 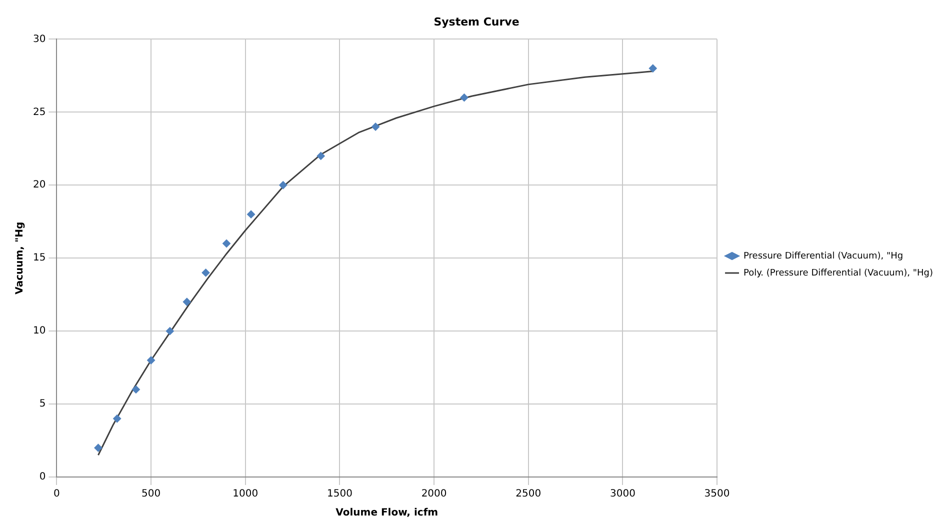 I want to click on chart-title: System Curve, so click(x=477, y=21).